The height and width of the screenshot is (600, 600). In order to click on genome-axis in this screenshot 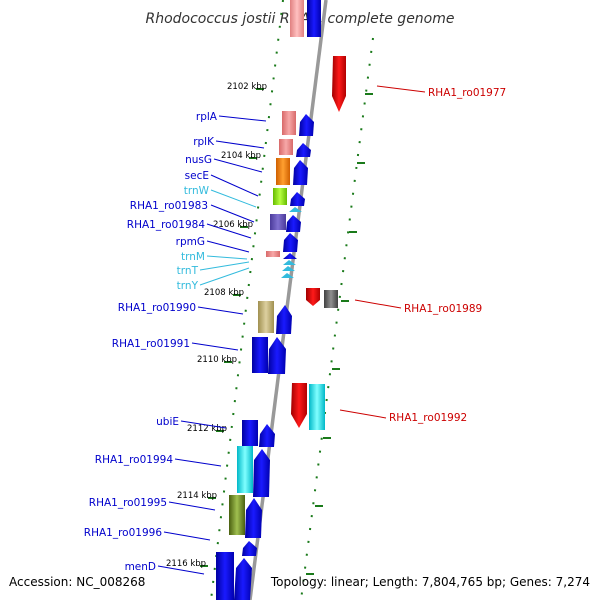, I will do `click(288, 300)`.